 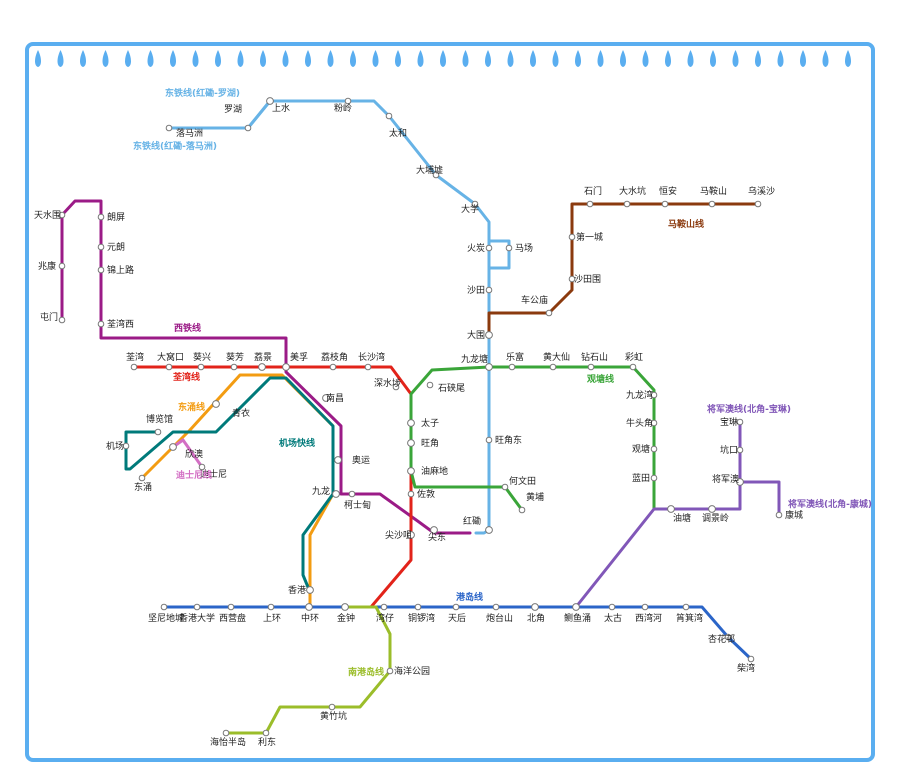 I want to click on line-racecourse, so click(x=499, y=254).